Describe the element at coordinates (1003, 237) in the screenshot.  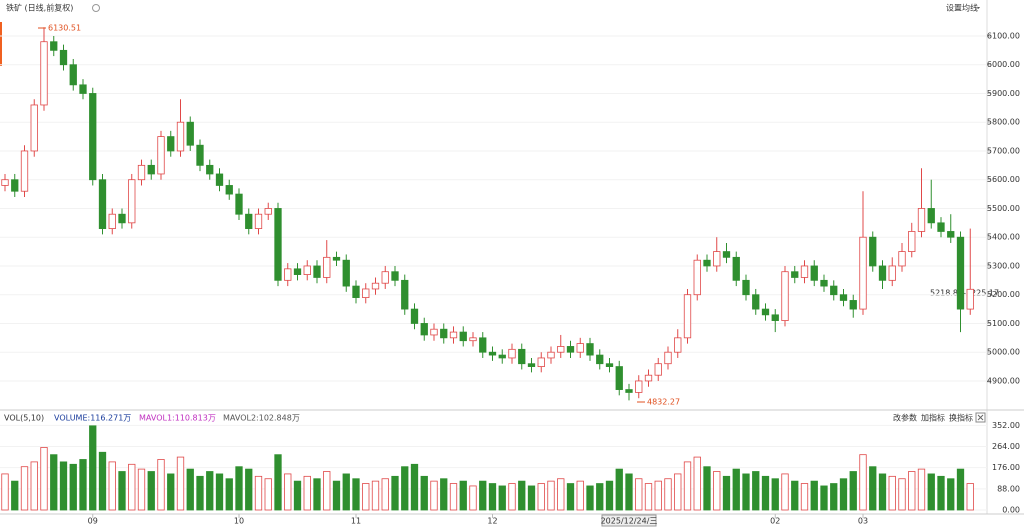
I see `y-tick-label: 5400.00` at that location.